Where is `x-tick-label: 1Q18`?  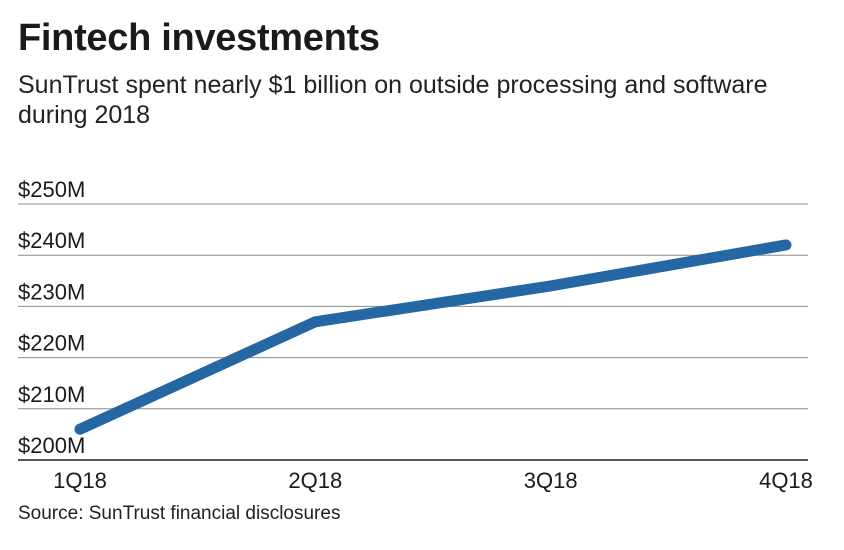 x-tick-label: 1Q18 is located at coordinates (80, 480).